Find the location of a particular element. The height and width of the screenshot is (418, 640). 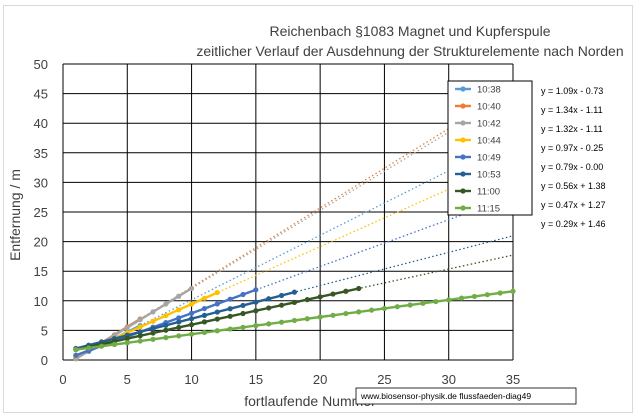

y-tick-label-5: 5 is located at coordinates (44, 330).